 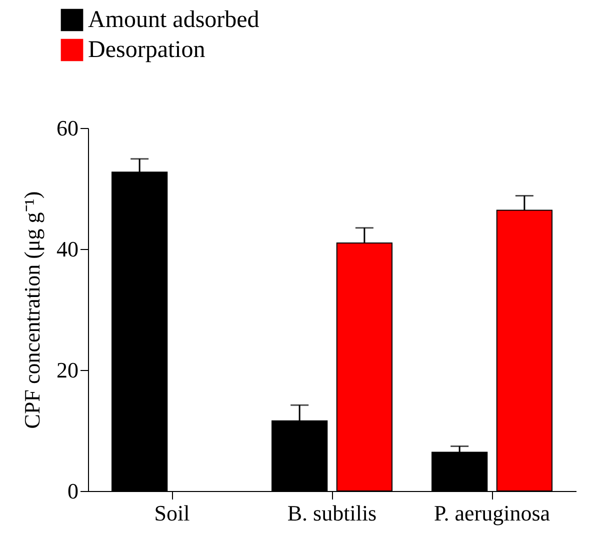 What do you see at coordinates (172, 513) in the screenshot?
I see `x-tick-label: Soil` at bounding box center [172, 513].